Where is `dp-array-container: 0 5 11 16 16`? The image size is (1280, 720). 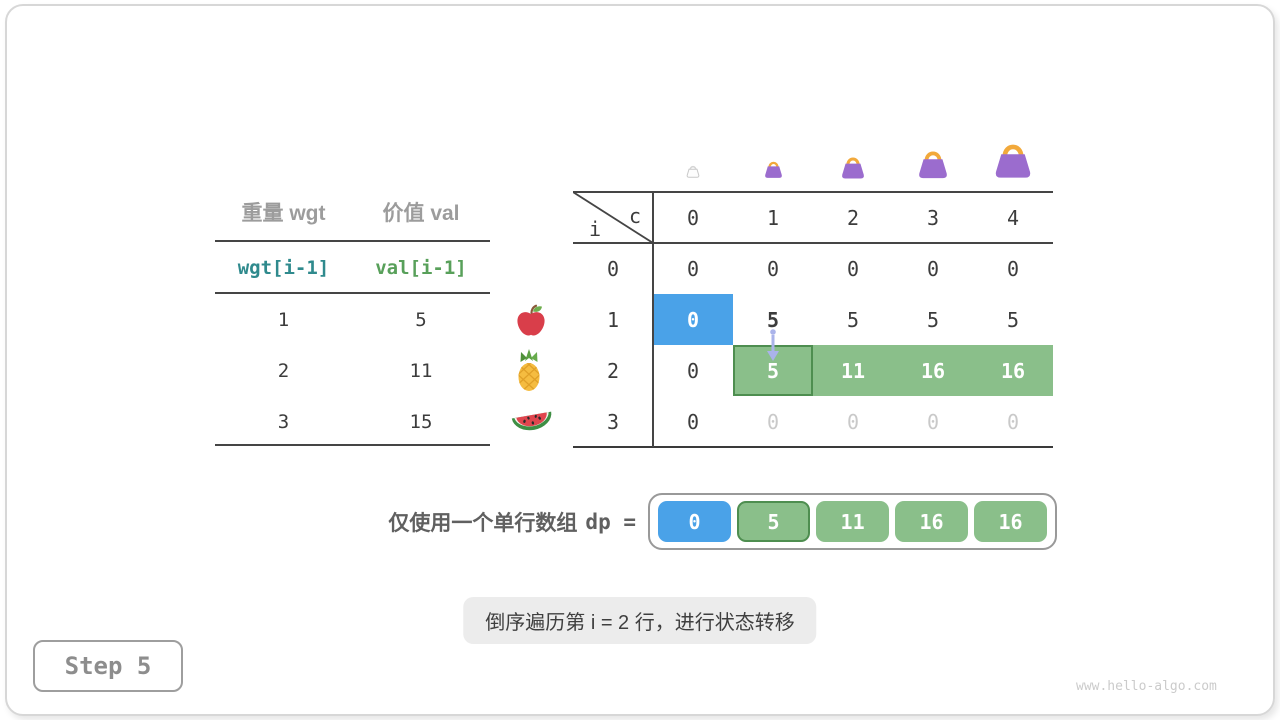
dp-array-container: 0 5 11 16 16 is located at coordinates (852, 521).